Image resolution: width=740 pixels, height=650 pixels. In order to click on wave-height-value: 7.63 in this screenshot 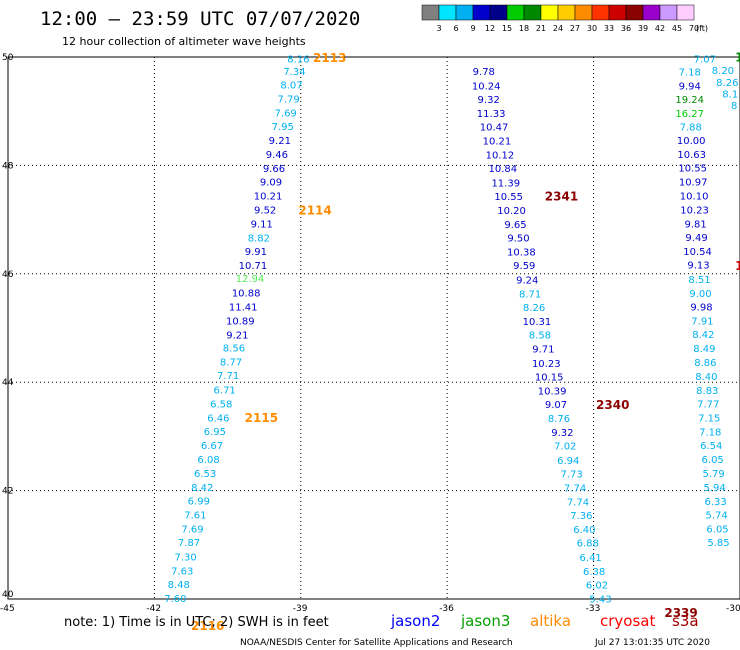, I will do `click(182, 571)`.